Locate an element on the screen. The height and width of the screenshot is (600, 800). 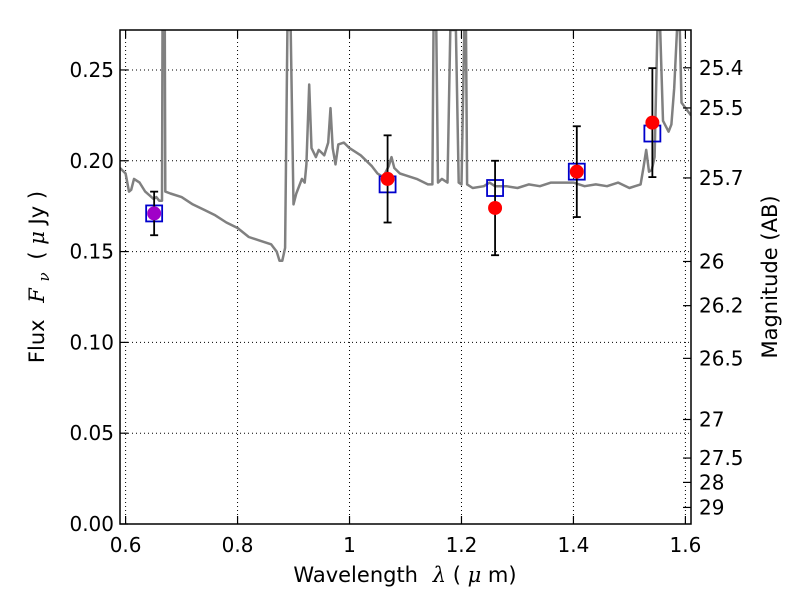
observed-flux-points is located at coordinates (403, 168).